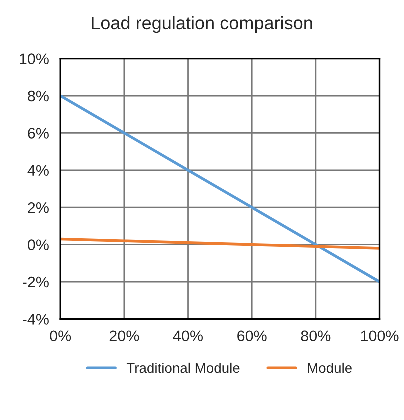 Image resolution: width=404 pixels, height=420 pixels. I want to click on chart-title: Load regulation comparison, so click(202, 25).